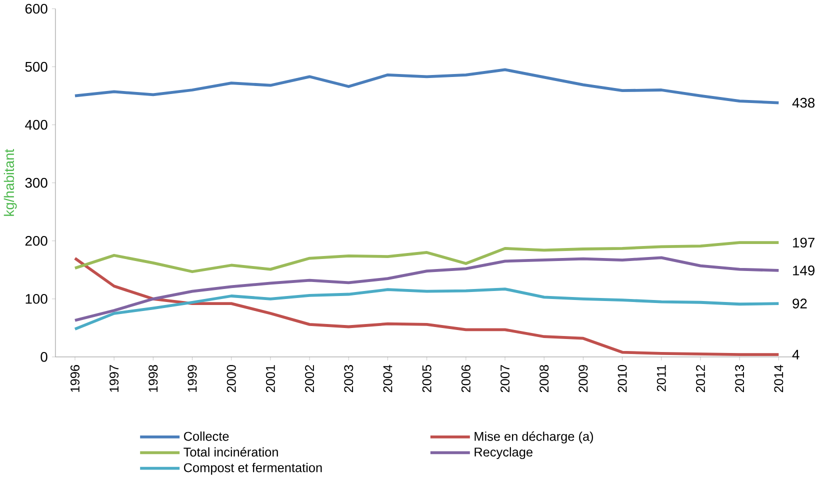 This screenshot has height=478, width=819. Describe the element at coordinates (779, 378) in the screenshot. I see `x-tick-label: 2014` at that location.